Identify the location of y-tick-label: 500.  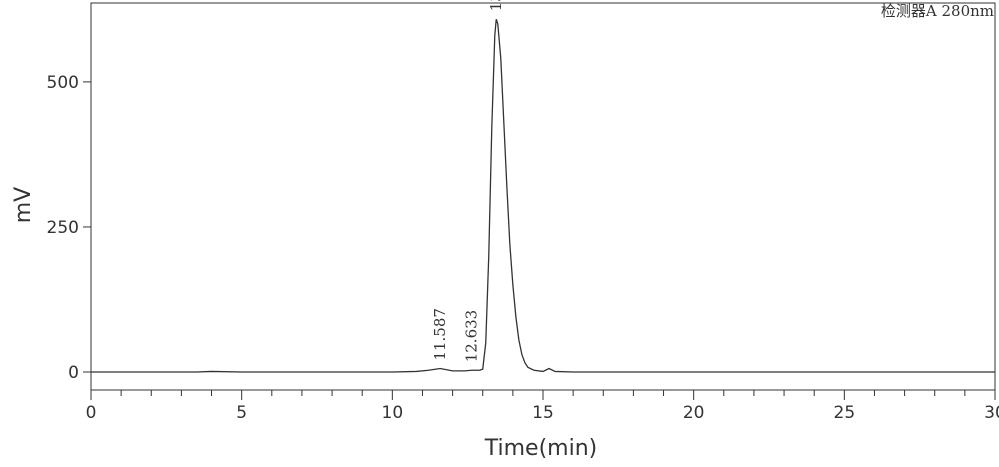
(63, 83).